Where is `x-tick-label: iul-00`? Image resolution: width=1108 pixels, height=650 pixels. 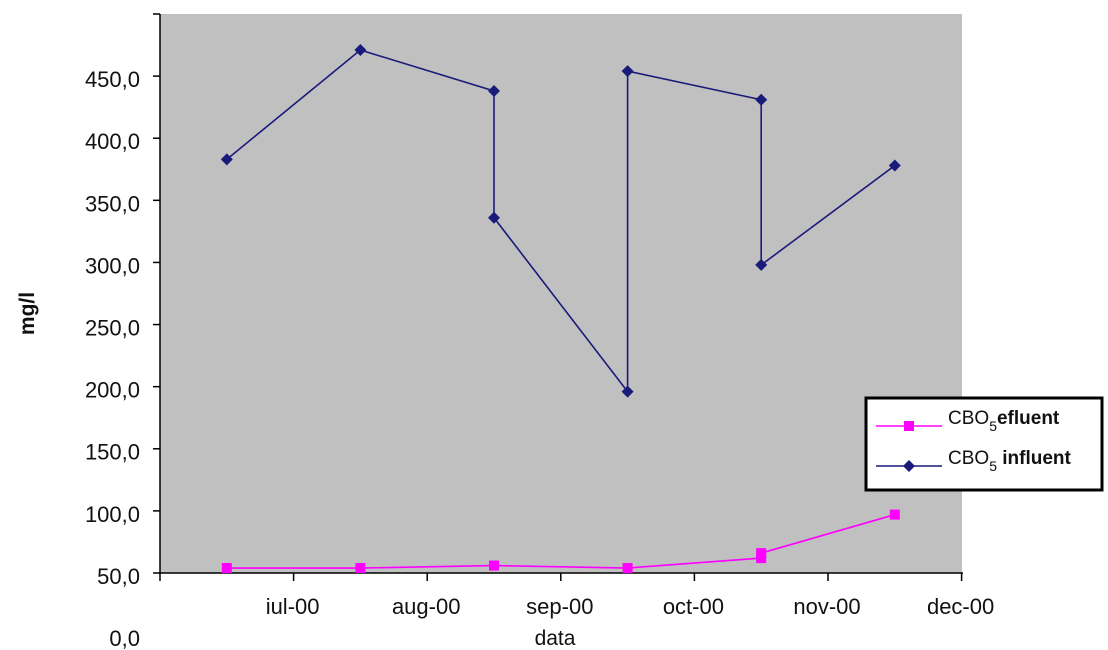 x-tick-label: iul-00 is located at coordinates (293, 606).